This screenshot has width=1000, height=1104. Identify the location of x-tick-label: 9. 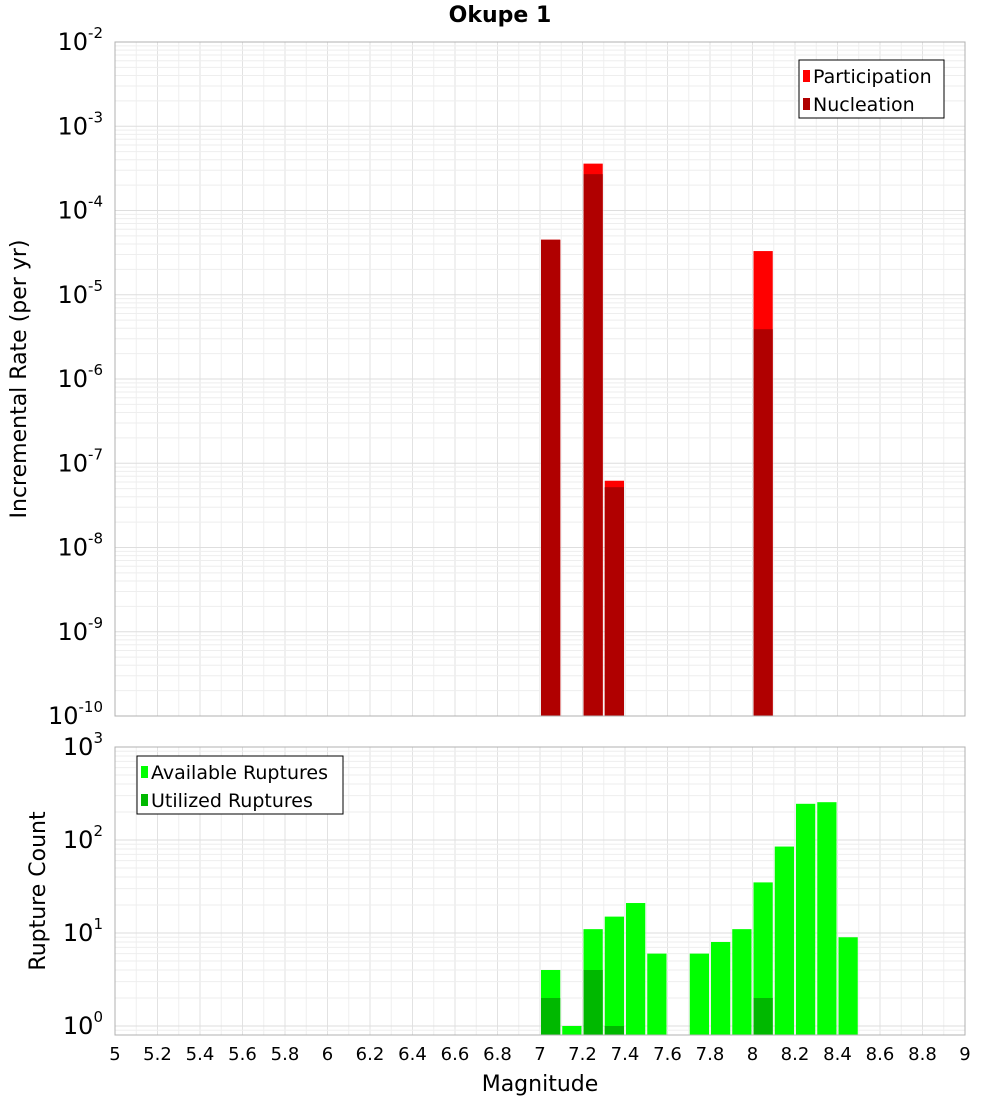
(964, 1054).